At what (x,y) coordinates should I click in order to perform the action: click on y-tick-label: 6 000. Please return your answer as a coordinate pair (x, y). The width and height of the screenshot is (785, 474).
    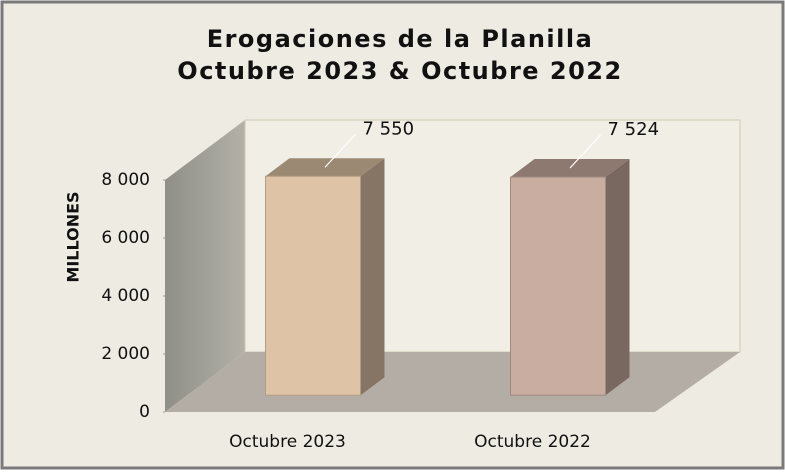
    Looking at the image, I should click on (125, 238).